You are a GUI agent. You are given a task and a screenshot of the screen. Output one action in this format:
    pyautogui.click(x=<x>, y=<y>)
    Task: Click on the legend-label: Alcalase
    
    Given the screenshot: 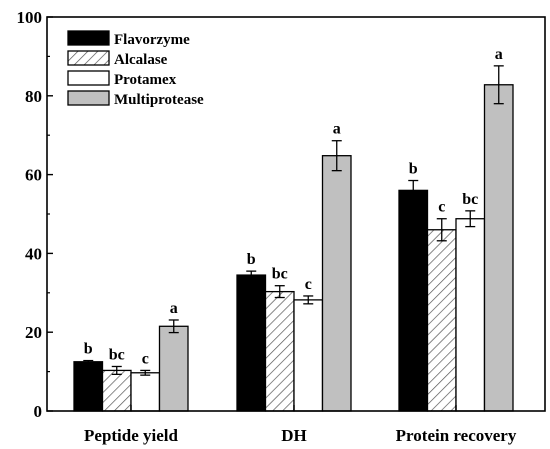 What is the action you would take?
    pyautogui.click(x=141, y=60)
    